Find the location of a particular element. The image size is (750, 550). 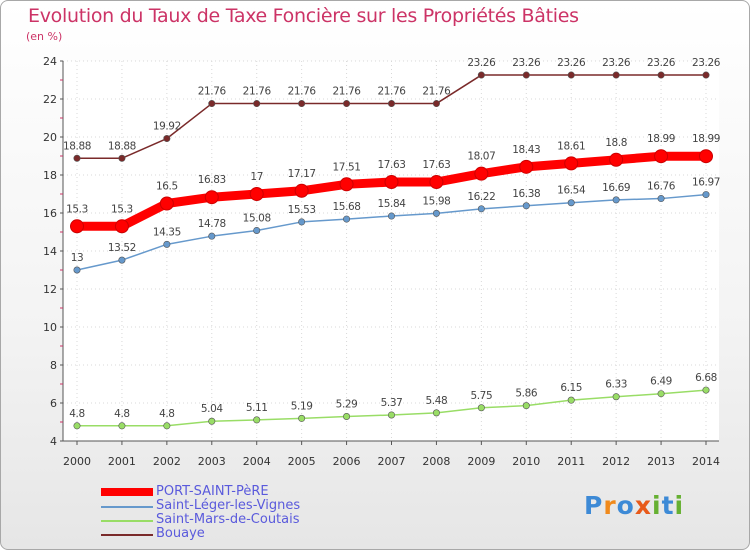

data-label: 4.8 is located at coordinates (77, 414).